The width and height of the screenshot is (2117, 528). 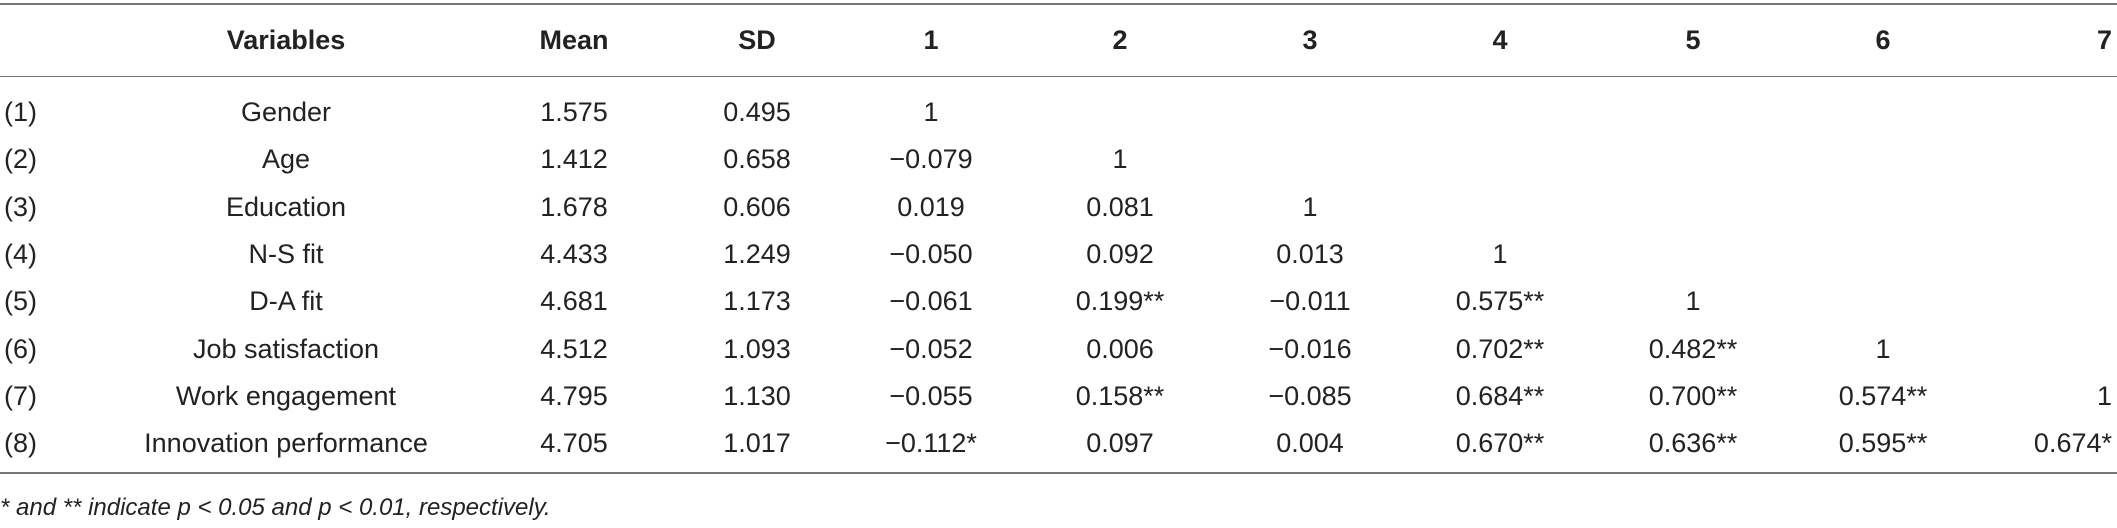 What do you see at coordinates (286, 395) in the screenshot?
I see `variable-name: Work engagement` at bounding box center [286, 395].